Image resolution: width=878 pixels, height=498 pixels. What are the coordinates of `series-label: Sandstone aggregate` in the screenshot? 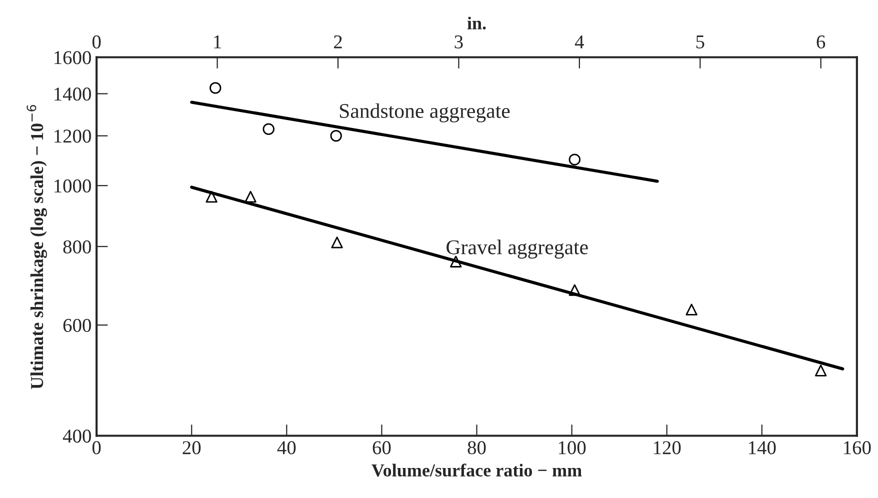 It's located at (425, 112).